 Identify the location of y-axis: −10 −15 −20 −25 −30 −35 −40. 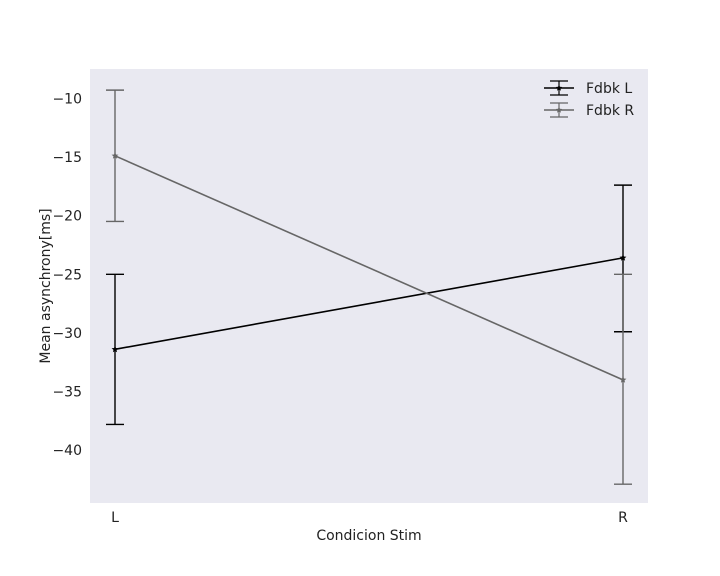
(67, 275).